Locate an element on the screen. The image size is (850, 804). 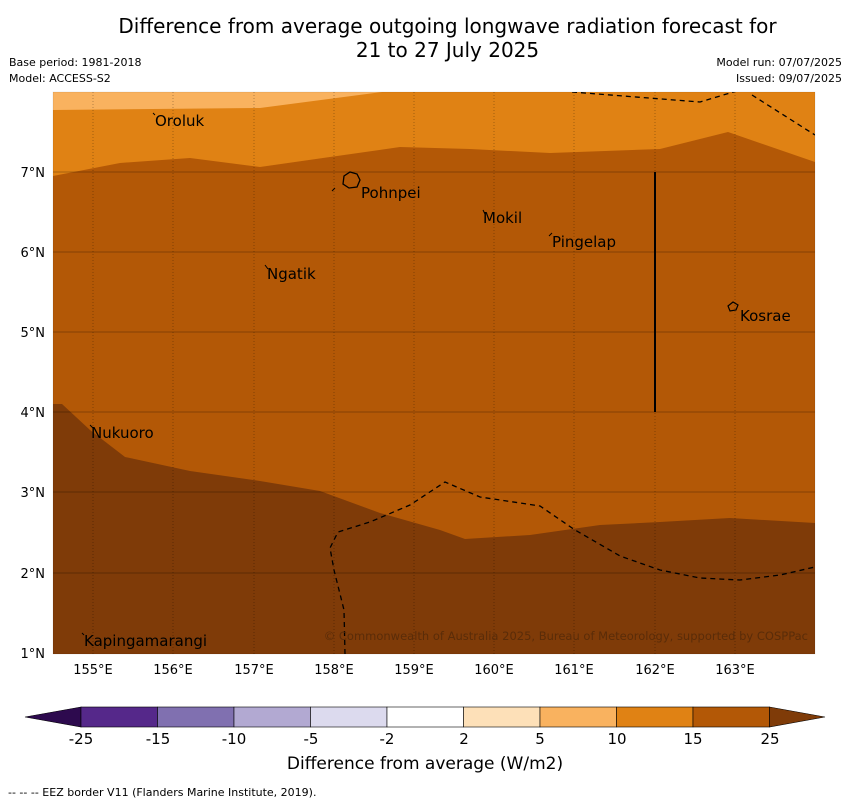
cb-label-neg25: -25 is located at coordinates (81, 739).